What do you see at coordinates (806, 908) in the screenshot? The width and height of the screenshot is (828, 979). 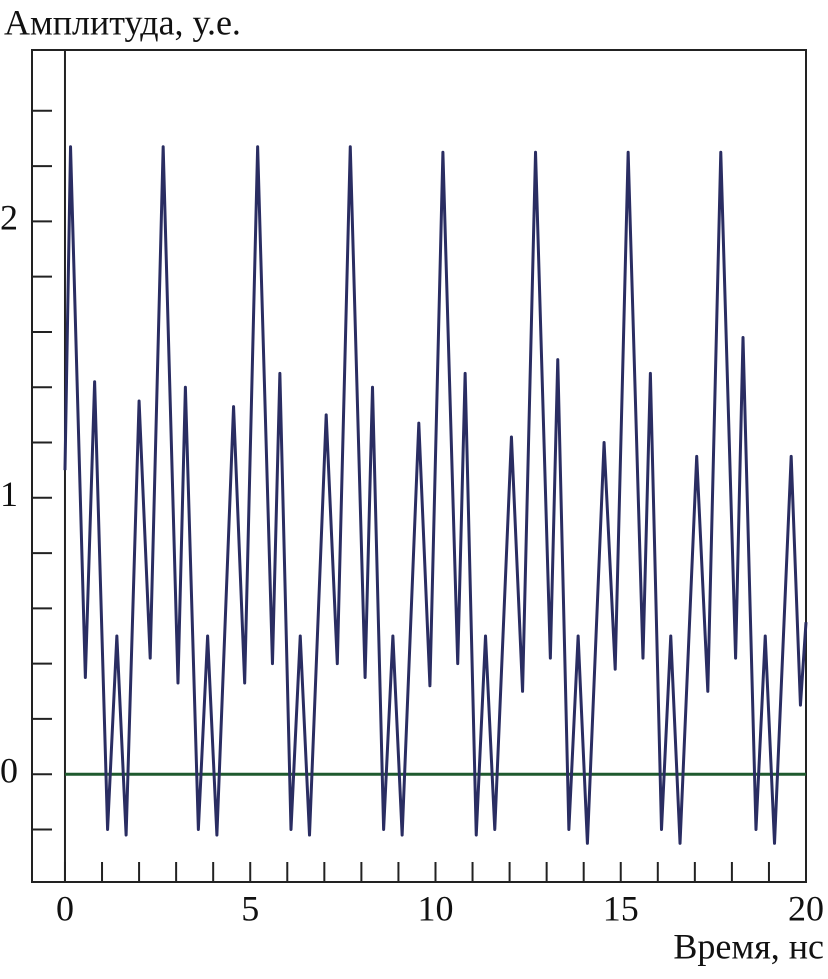 I see `x-tick-label: 20` at bounding box center [806, 908].